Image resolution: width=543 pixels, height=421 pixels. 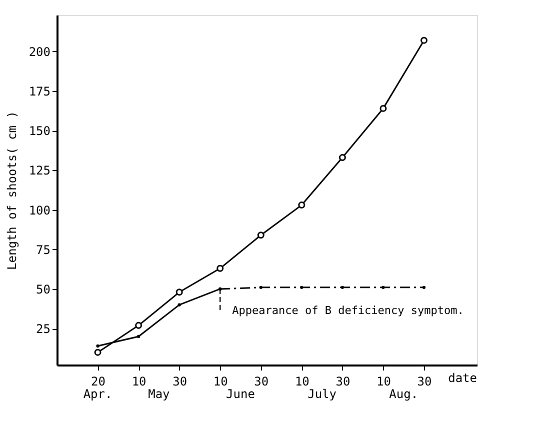 What do you see at coordinates (98, 381) in the screenshot?
I see `x-tick-label: 20` at bounding box center [98, 381].